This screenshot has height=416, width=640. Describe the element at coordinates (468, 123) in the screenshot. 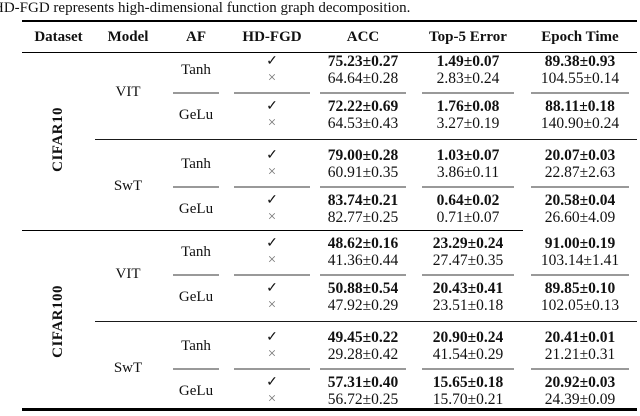

I see `cell-top5: 3.27±0.19` at that location.